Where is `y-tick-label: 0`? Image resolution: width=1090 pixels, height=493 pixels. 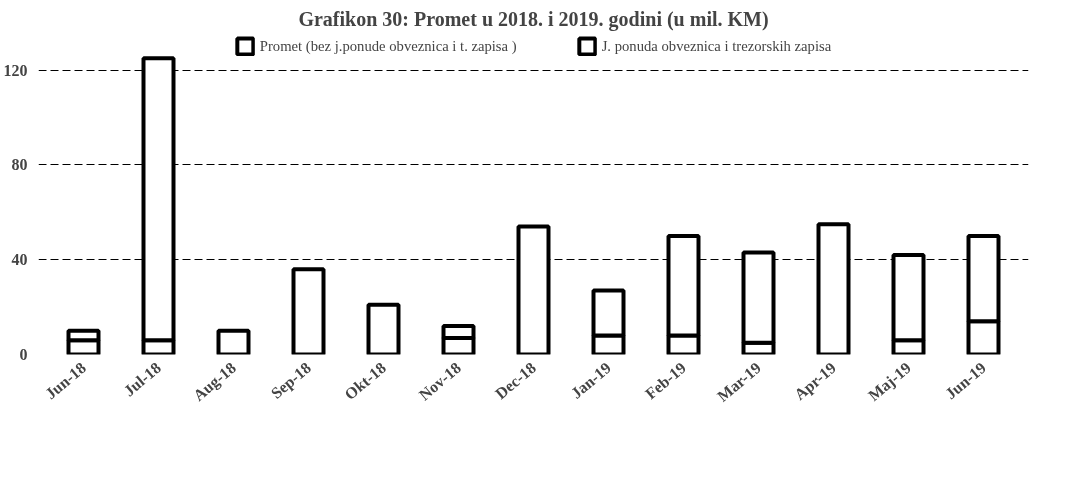 y-tick-label: 0 is located at coordinates (23, 354).